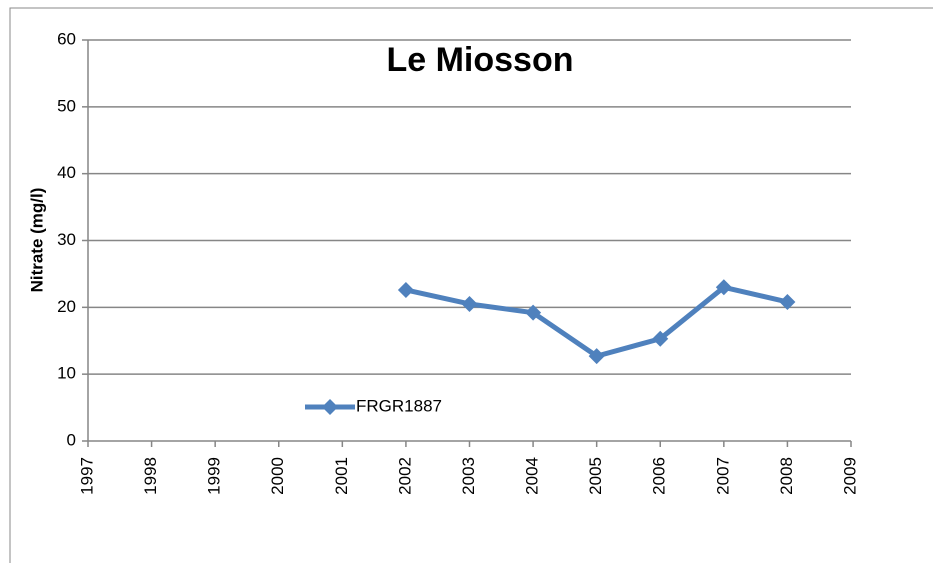 The height and width of the screenshot is (563, 933). Describe the element at coordinates (86, 476) in the screenshot. I see `x-tick-label: 1997` at that location.